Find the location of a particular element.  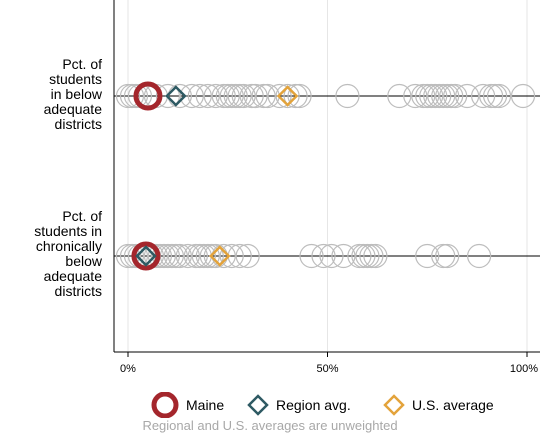

region-marker-icon is located at coordinates (258, 405).